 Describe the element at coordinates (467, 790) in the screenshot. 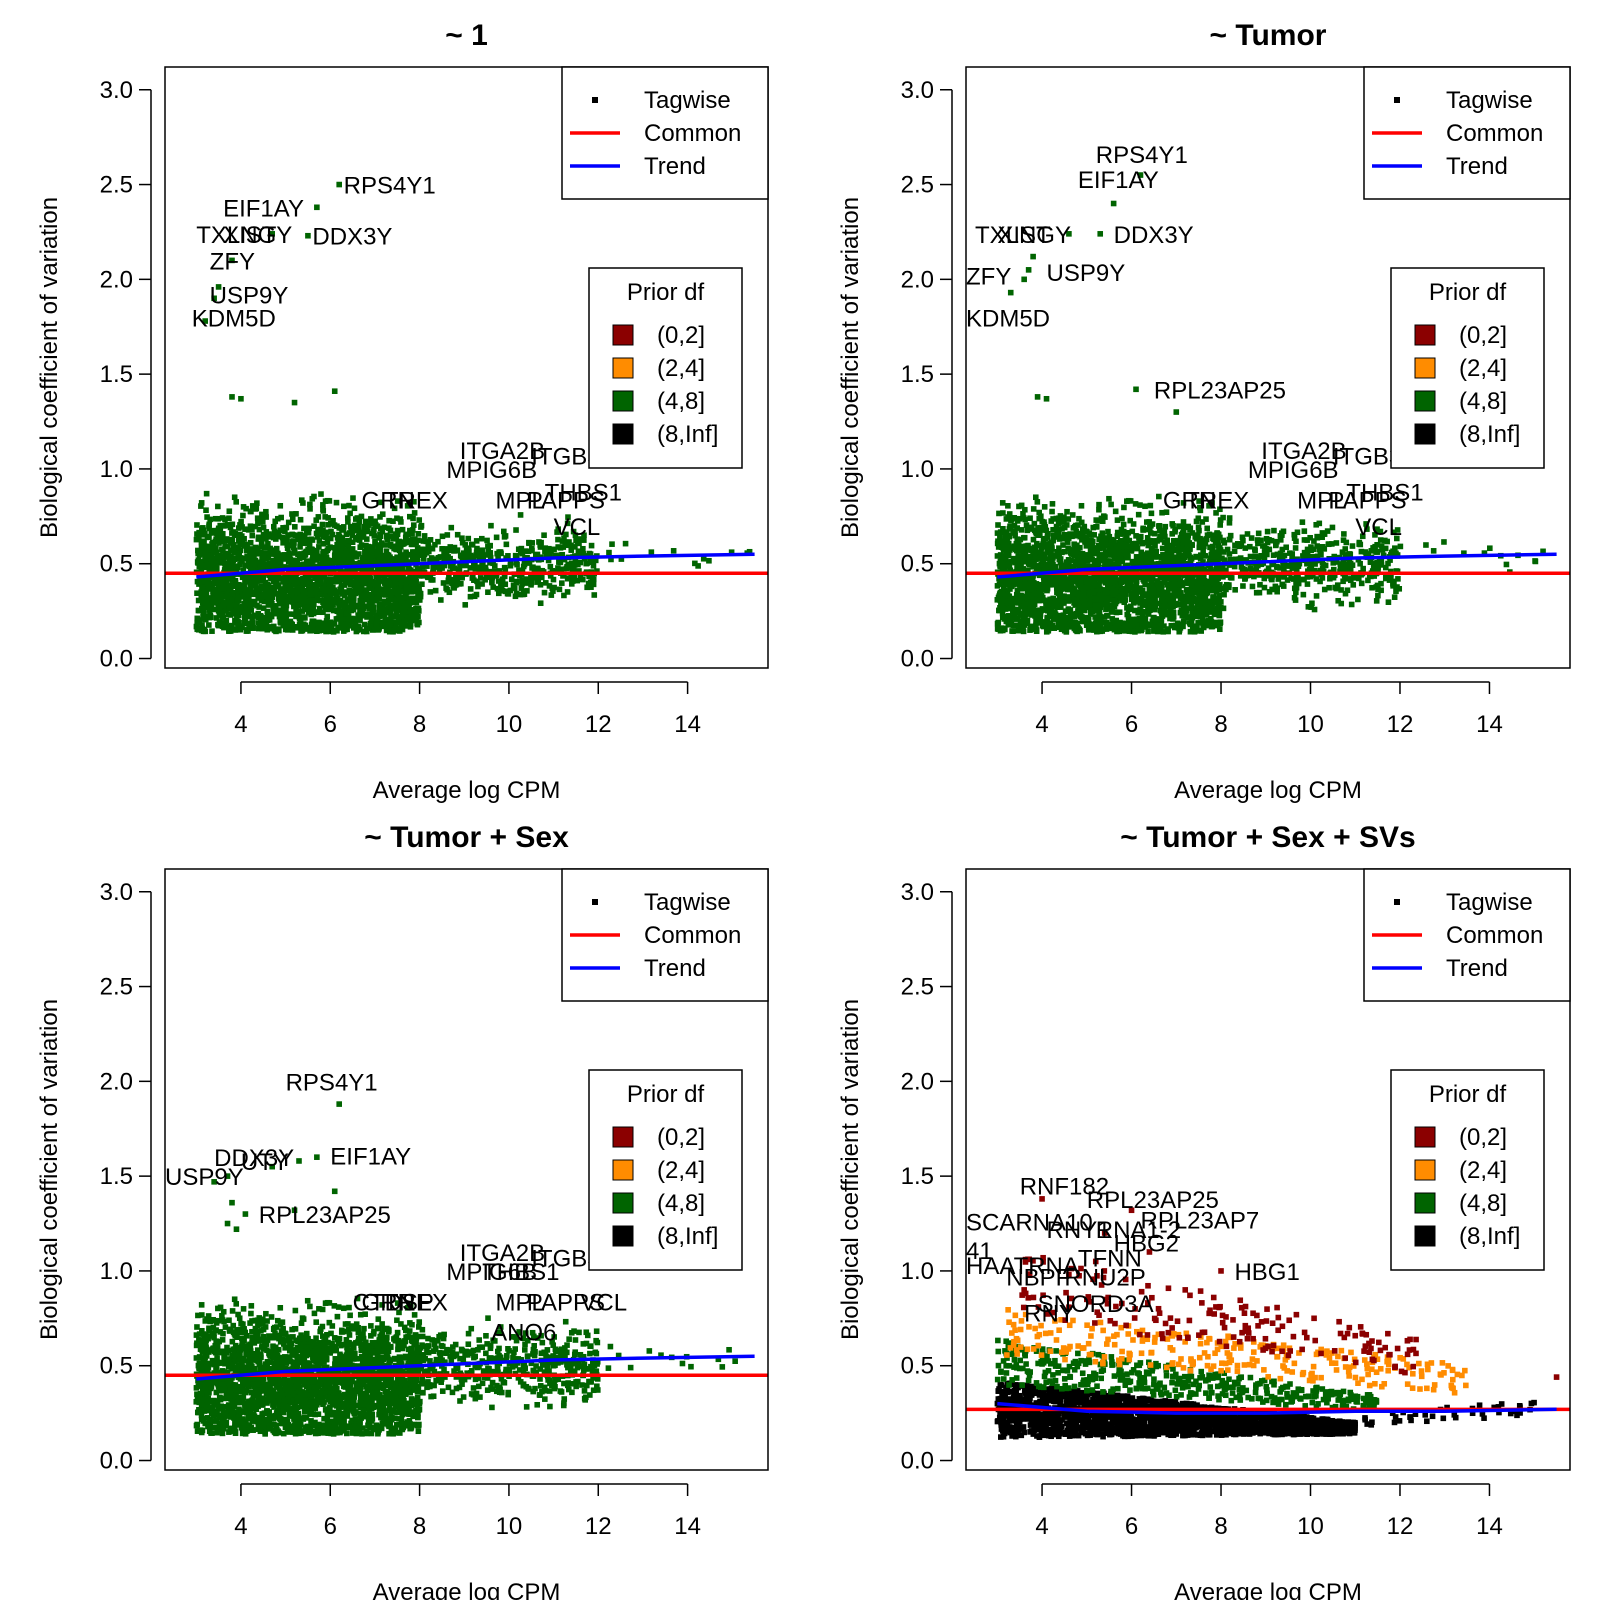

I see `x-axis-label: Average log CPM` at that location.